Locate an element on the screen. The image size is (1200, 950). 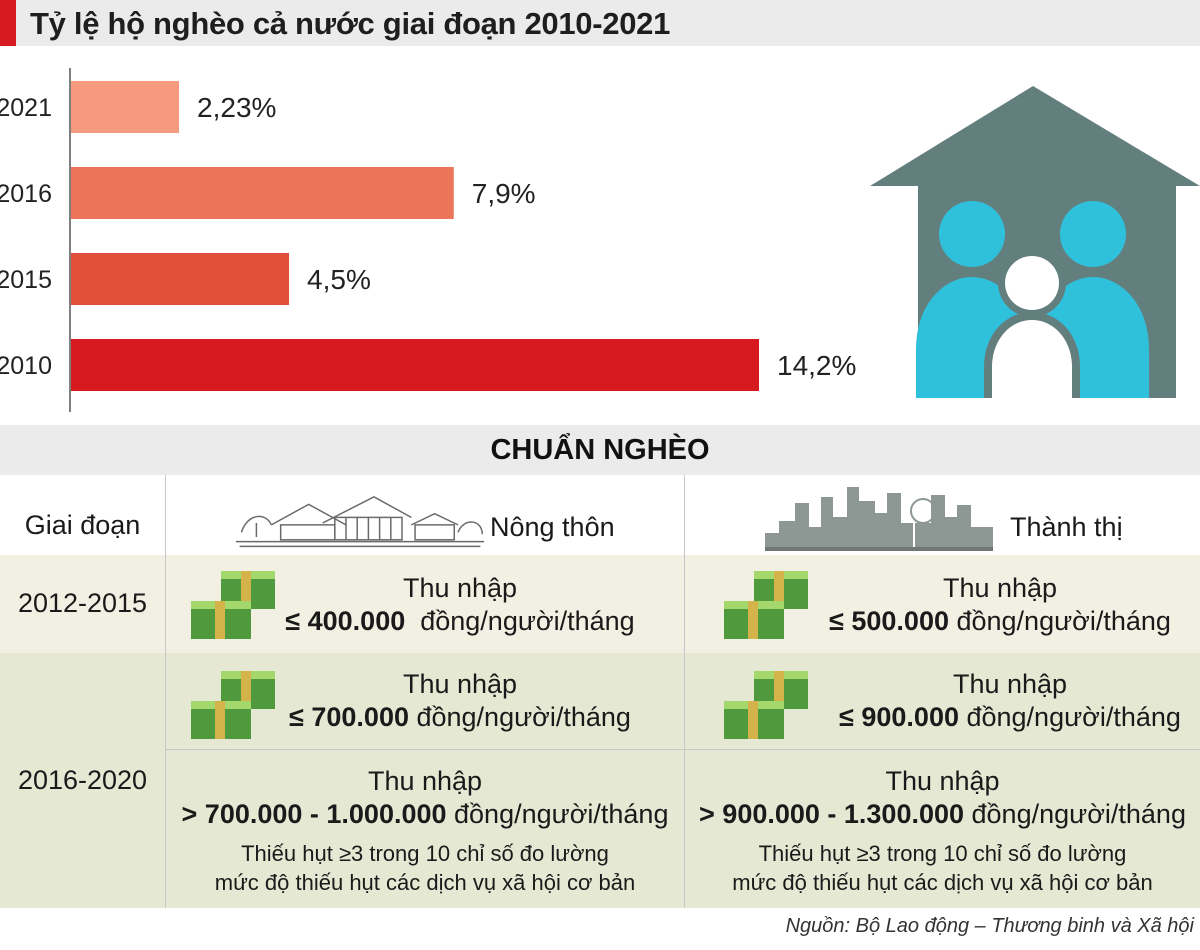
col-rural-header: Nông thôn is located at coordinates (552, 527).